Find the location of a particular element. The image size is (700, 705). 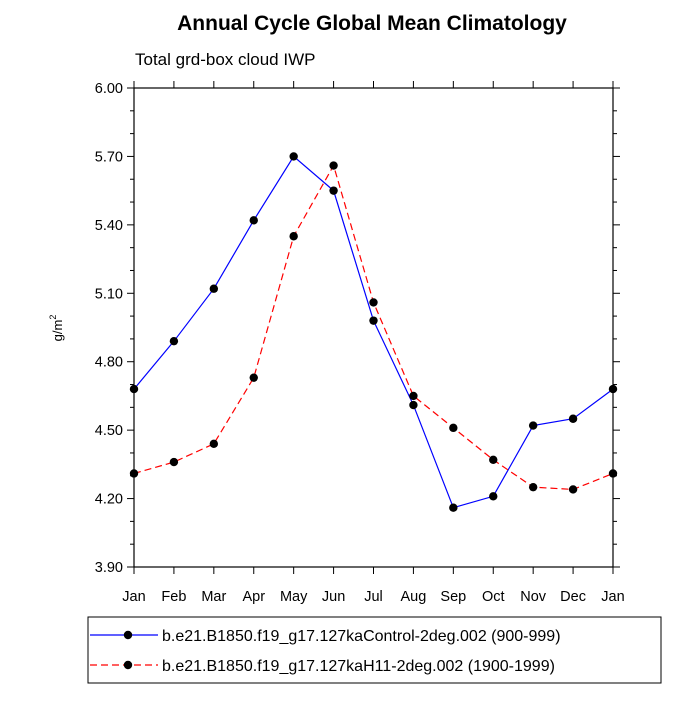

y-axis-label-unit: g/m is located at coordinates (57, 331).